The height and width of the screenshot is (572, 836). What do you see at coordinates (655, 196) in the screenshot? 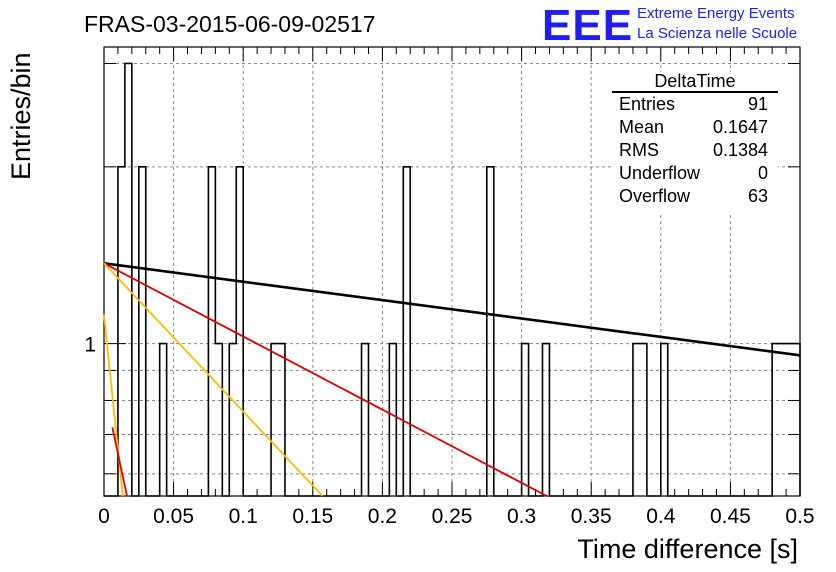
I see `stats-label-overflow: Overflow` at bounding box center [655, 196].